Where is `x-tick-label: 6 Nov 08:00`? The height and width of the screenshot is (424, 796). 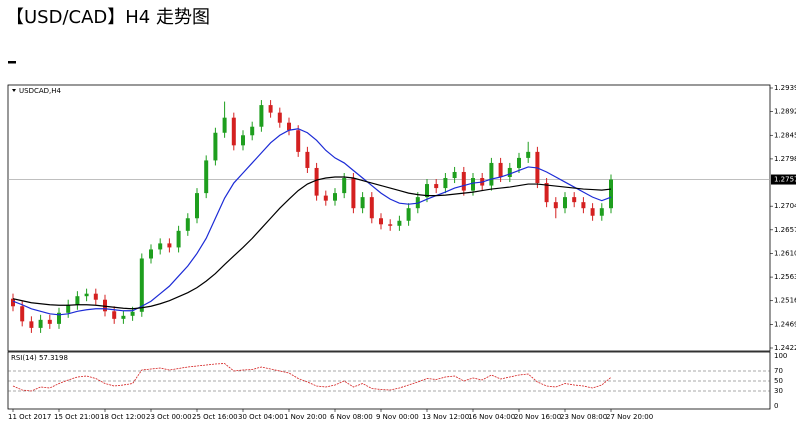
x-tick-label: 6 Nov 08:00 is located at coordinates (351, 417).